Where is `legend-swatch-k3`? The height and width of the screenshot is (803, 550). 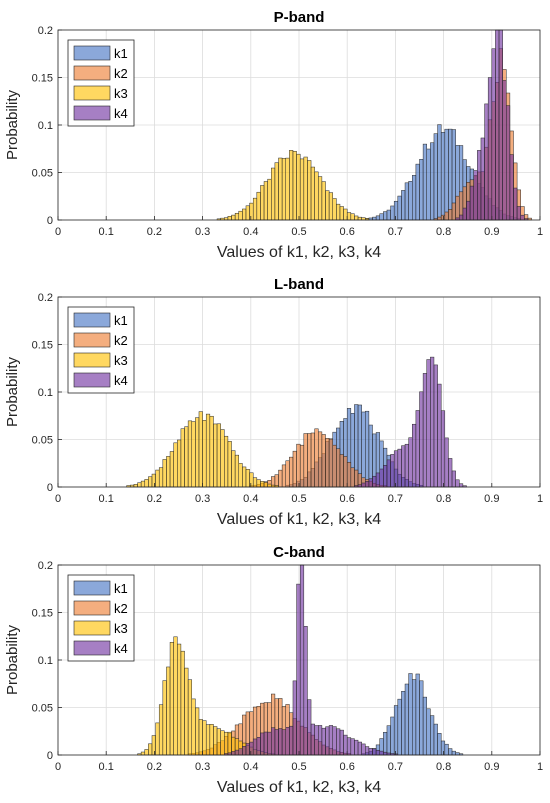 legend-swatch-k3 is located at coordinates (92, 360).